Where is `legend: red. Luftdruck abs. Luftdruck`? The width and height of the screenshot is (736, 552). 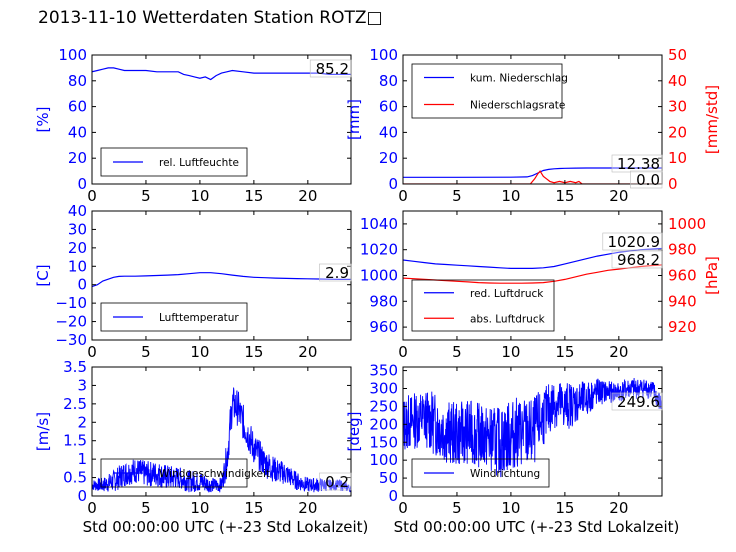
legend: red. Luftdruck abs. Luftdruck is located at coordinates (483, 305).